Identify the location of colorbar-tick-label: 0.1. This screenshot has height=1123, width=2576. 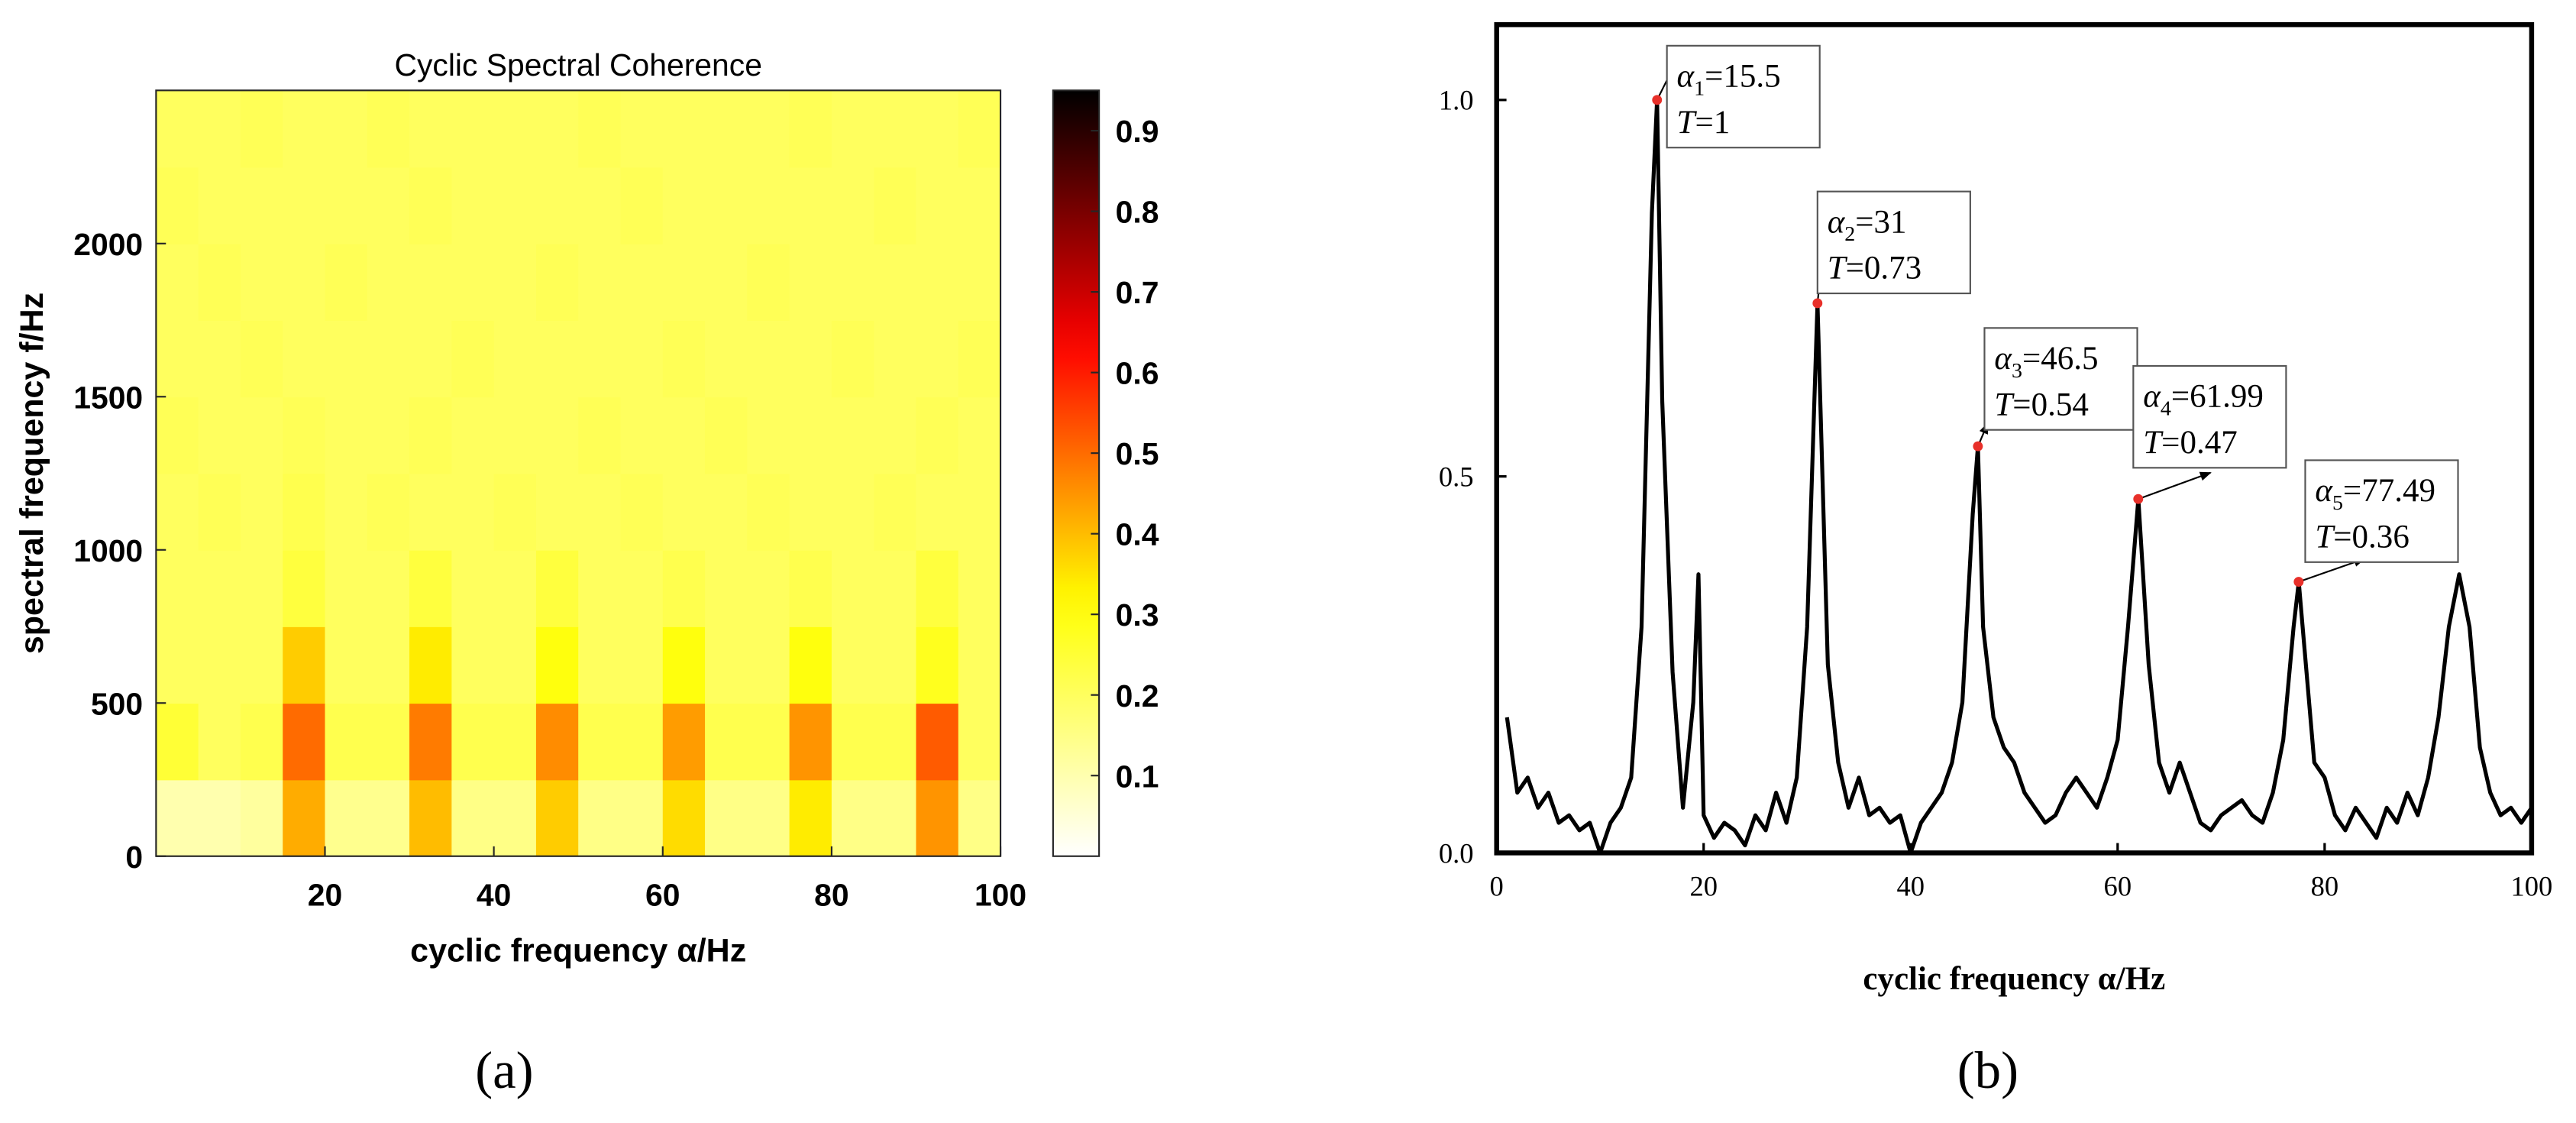
(1137, 776).